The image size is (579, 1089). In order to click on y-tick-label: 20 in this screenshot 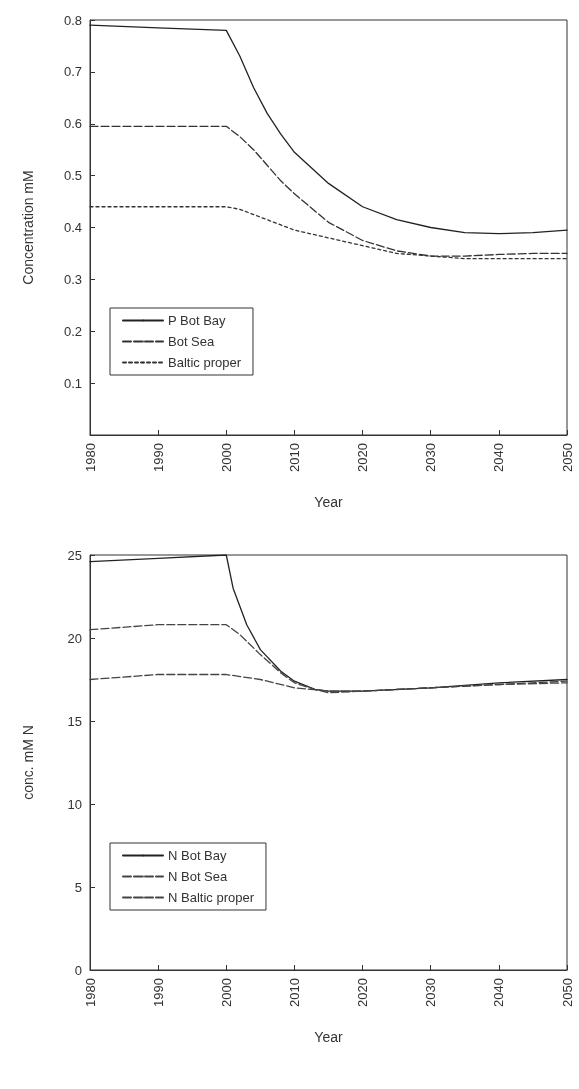, I will do `click(74, 638)`.